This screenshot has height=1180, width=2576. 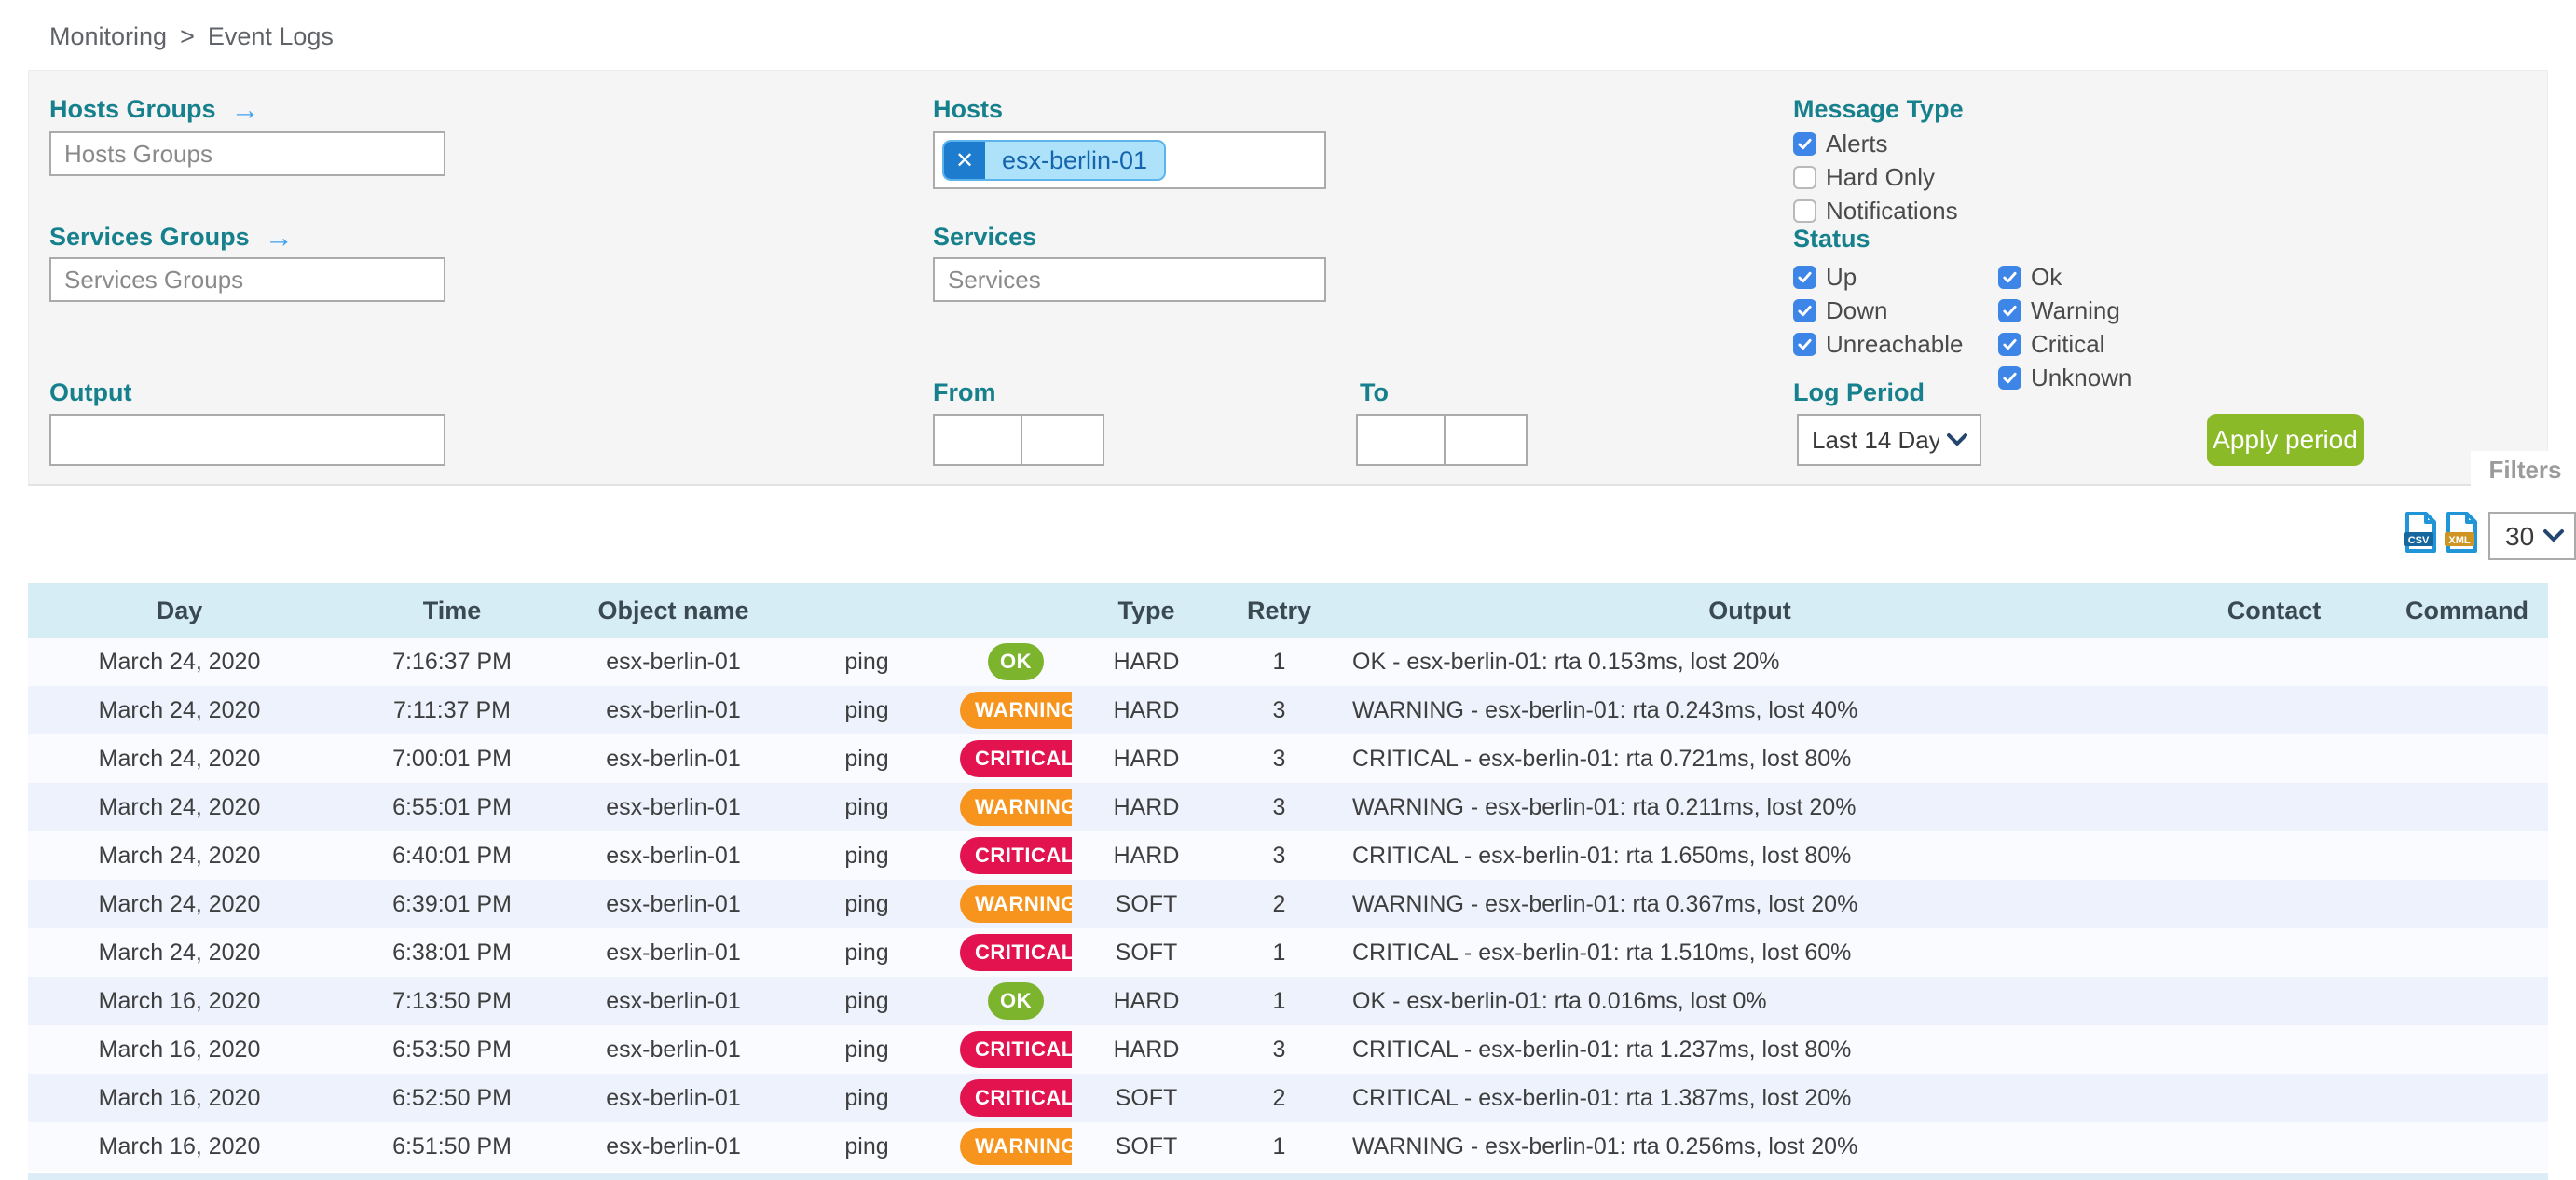 I want to click on status-badge: WARNING, so click(x=1016, y=904).